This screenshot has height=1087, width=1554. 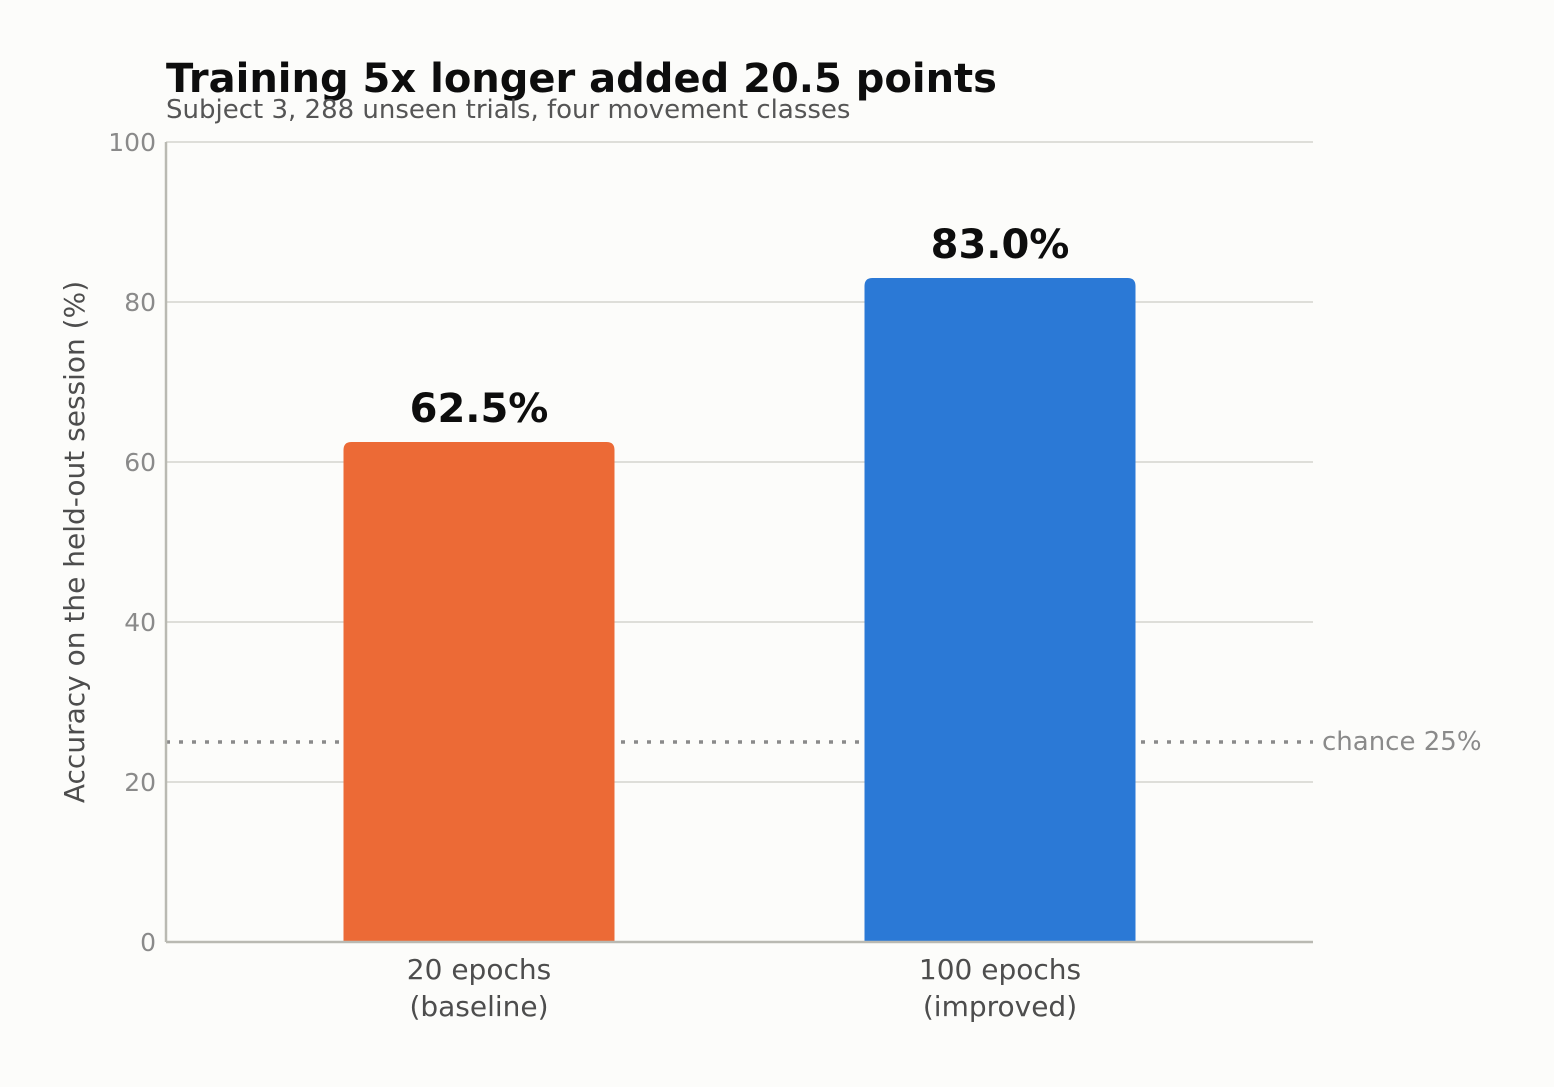 What do you see at coordinates (1000, 1006) in the screenshot?
I see `x-tick-label-line2: (improved)` at bounding box center [1000, 1006].